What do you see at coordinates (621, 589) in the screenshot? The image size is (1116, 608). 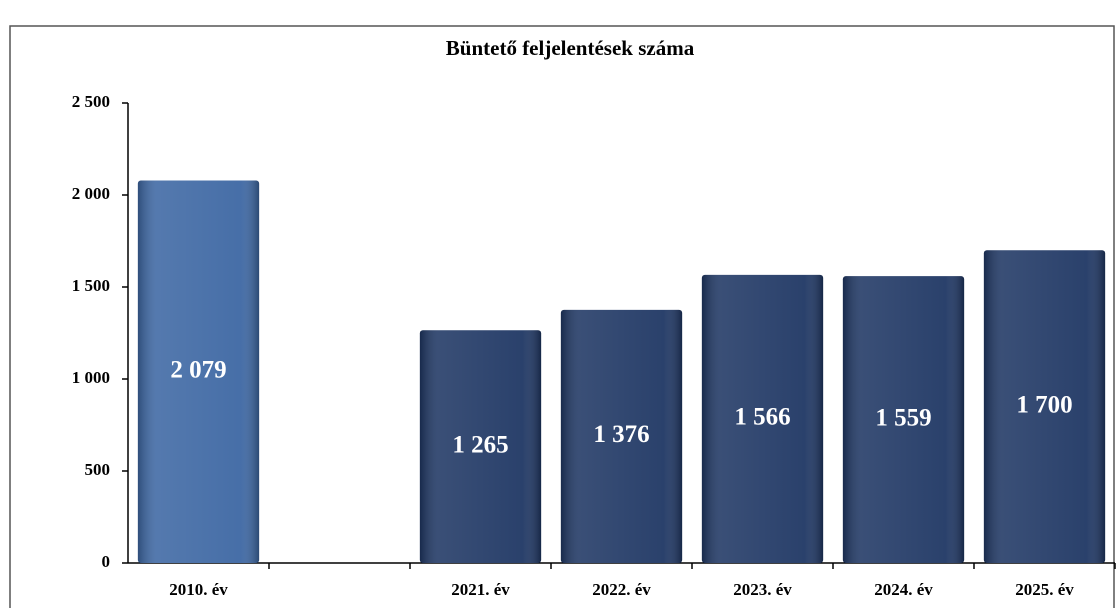 I see `x-tick-label: 2022. év` at bounding box center [621, 589].